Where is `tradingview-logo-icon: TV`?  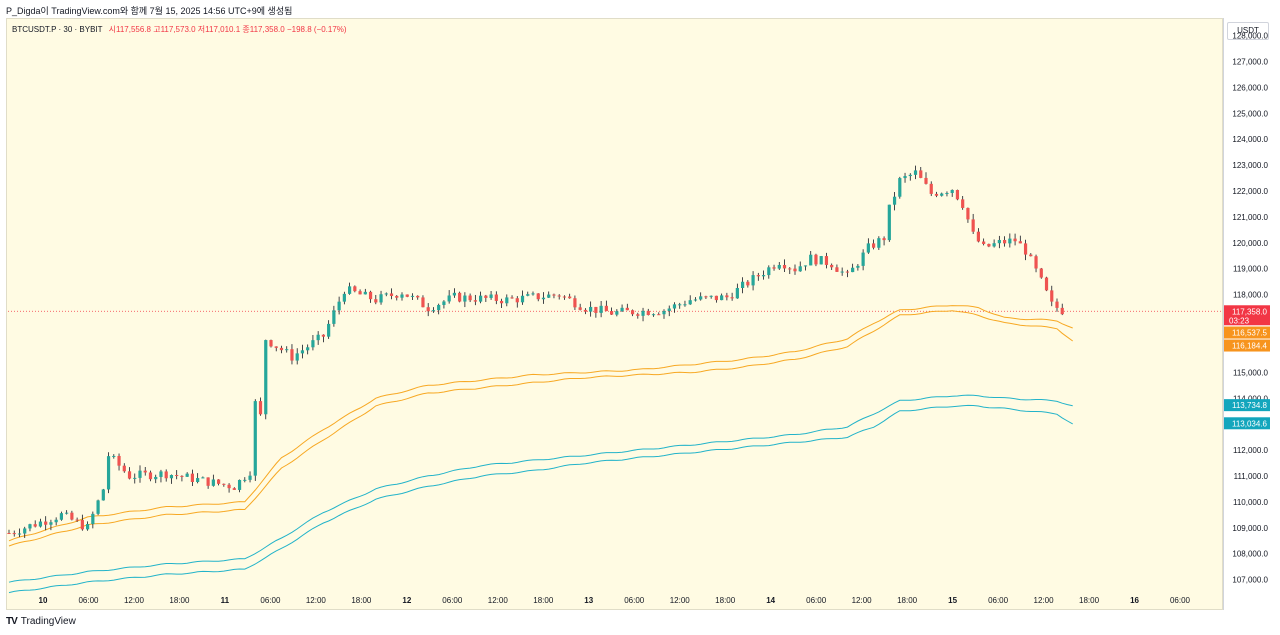 tradingview-logo-icon: TV is located at coordinates (12, 621).